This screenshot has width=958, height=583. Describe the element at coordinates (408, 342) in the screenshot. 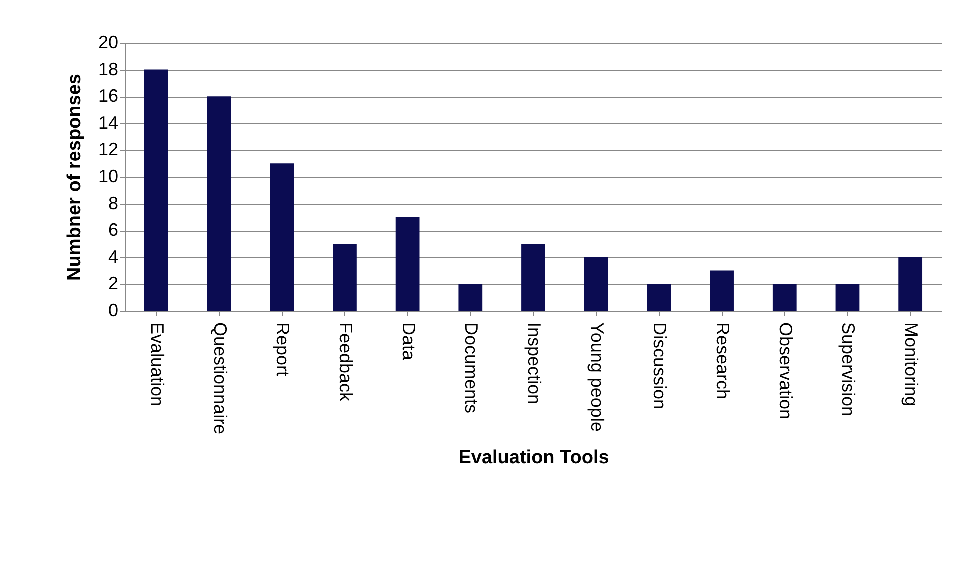

I see `x-tick-label: Data` at that location.